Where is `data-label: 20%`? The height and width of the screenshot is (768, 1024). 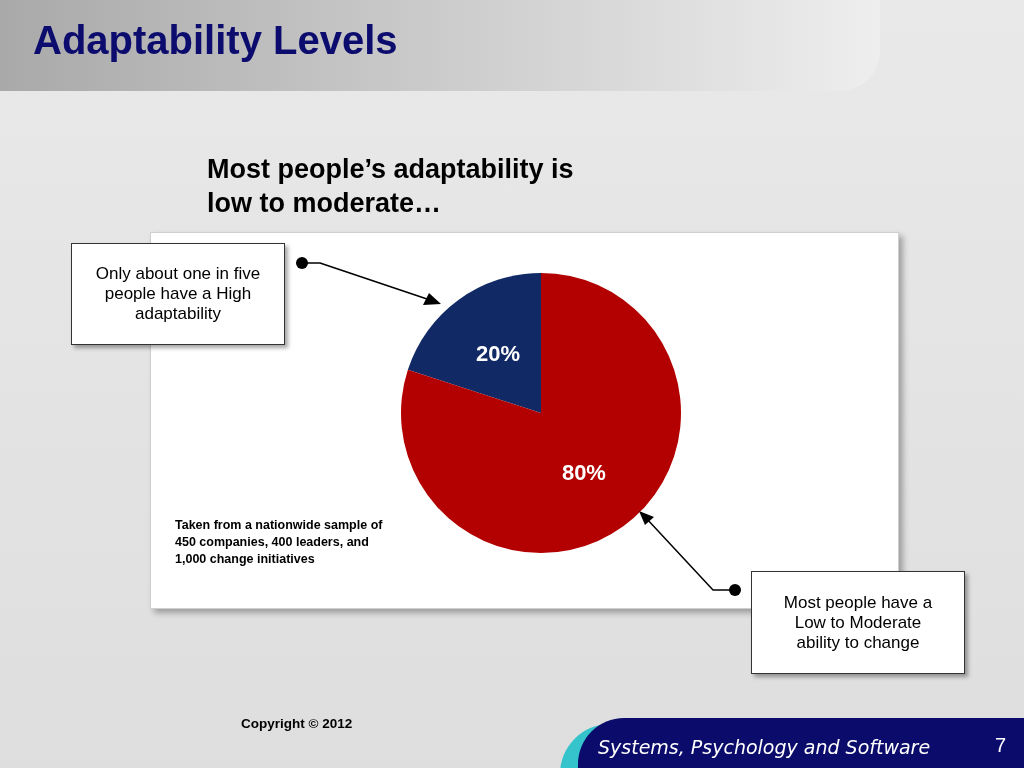
data-label: 20% is located at coordinates (498, 354).